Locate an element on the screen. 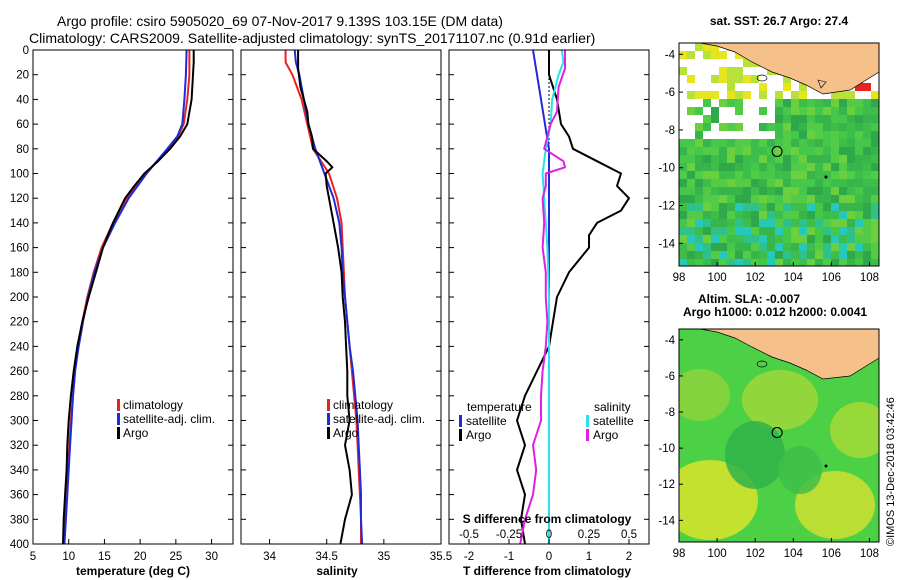 Image resolution: width=900 pixels, height=580 pixels. depth-tick-label: 400 is located at coordinates (19, 545).